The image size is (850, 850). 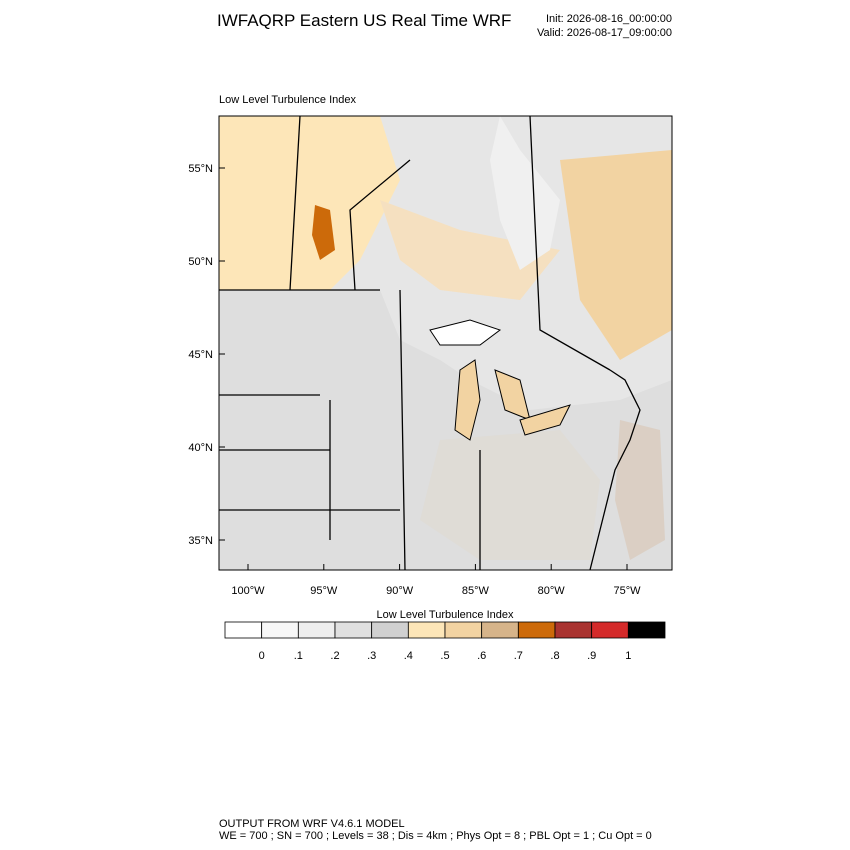 What do you see at coordinates (371, 656) in the screenshot?
I see `colorbar-label: .3` at bounding box center [371, 656].